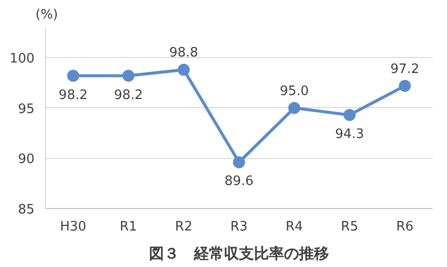 The height and width of the screenshot is (267, 447). Describe the element at coordinates (47, 15) in the screenshot. I see `y-axis-title: (%)` at that location.